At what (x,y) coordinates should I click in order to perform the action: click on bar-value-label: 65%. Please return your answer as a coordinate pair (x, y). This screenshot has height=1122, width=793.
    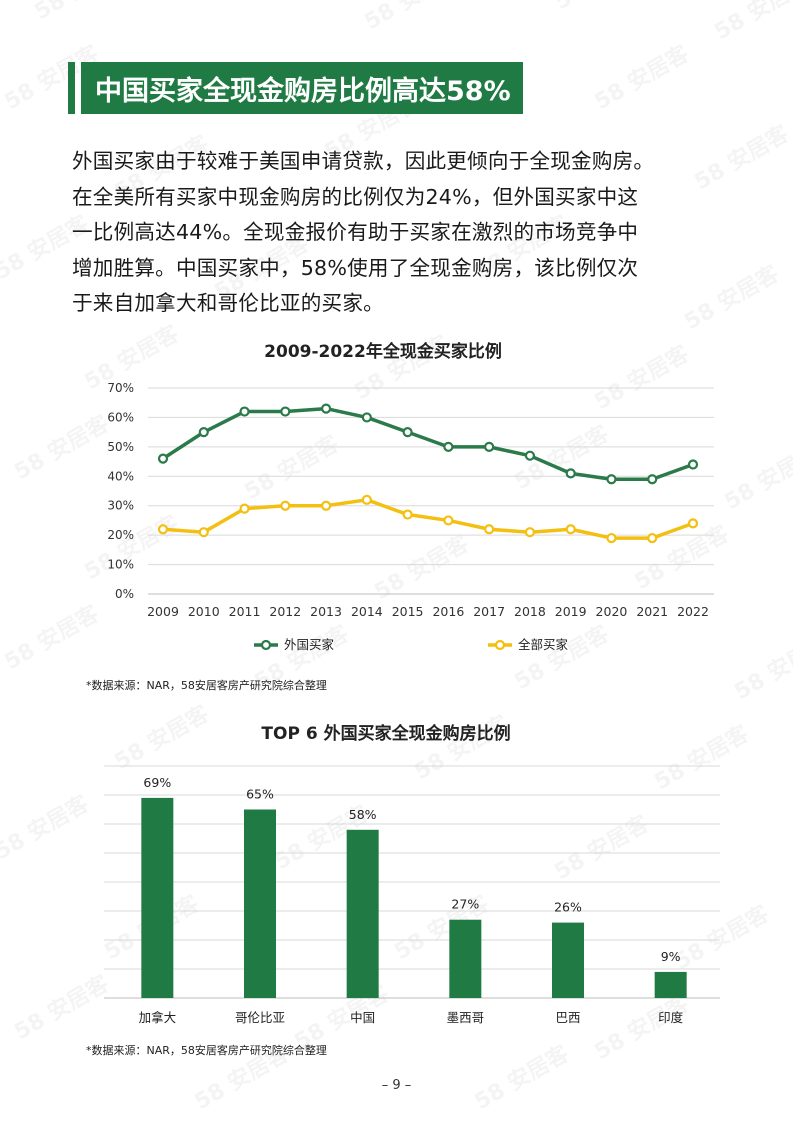
    Looking at the image, I should click on (260, 794).